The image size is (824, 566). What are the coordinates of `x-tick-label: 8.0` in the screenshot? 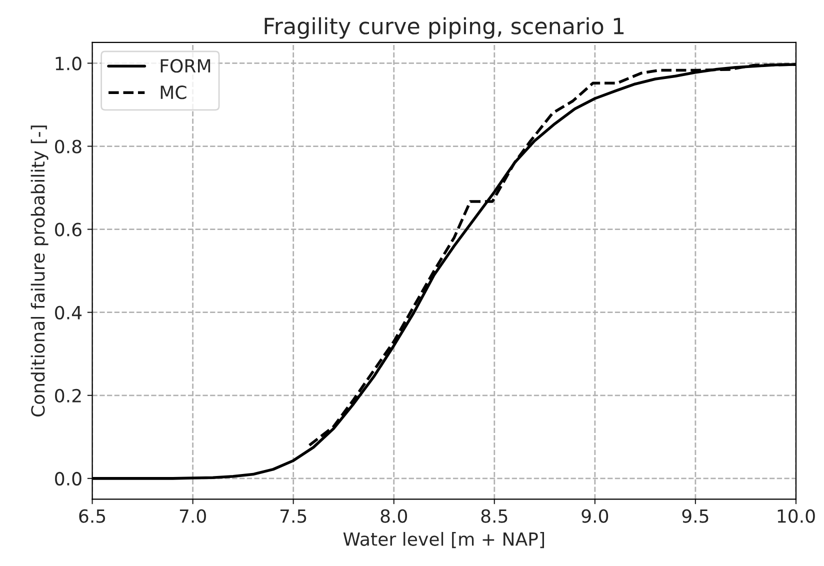 It's located at (394, 516).